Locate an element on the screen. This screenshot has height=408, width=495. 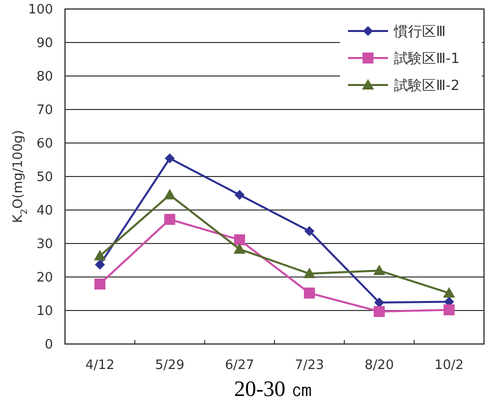
y-tick-label: 100 is located at coordinates (40, 10).